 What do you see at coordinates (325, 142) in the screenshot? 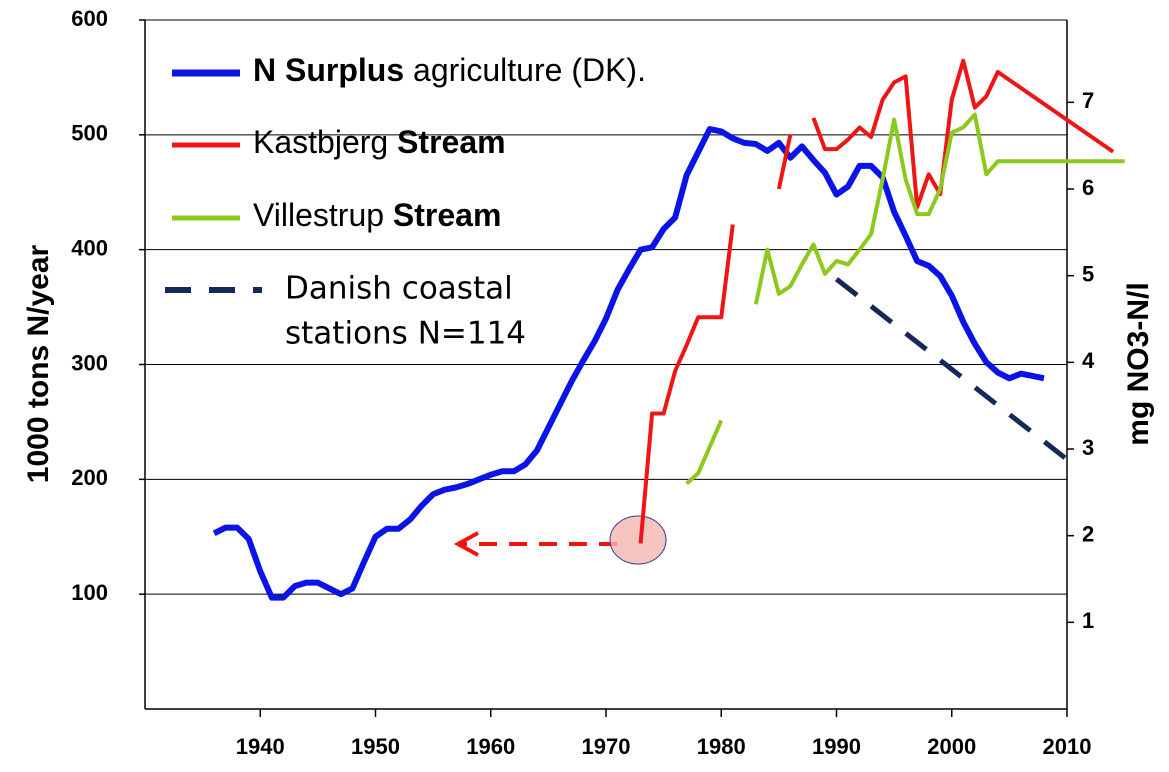
I see `legend-label-part: Kastbjerg` at bounding box center [325, 142].